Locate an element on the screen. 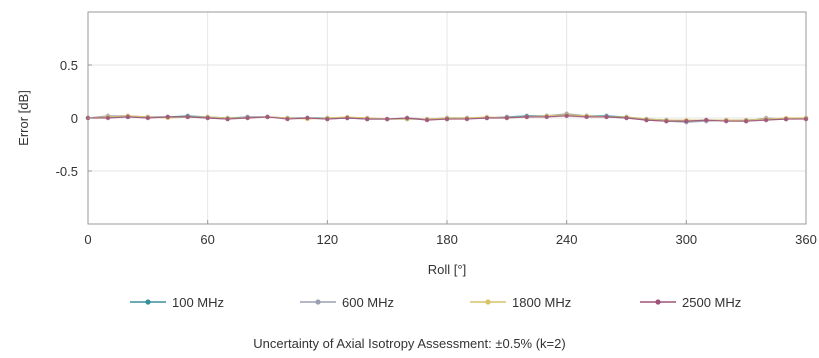  legend-item: 2500 MHz is located at coordinates (690, 302).